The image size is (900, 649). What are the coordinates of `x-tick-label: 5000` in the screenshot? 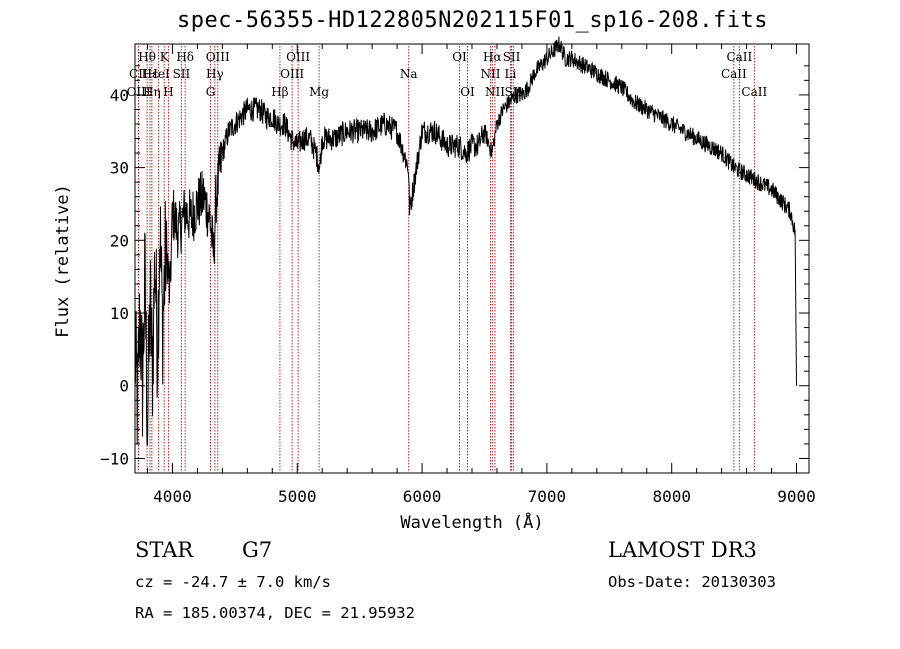 It's located at (297, 496).